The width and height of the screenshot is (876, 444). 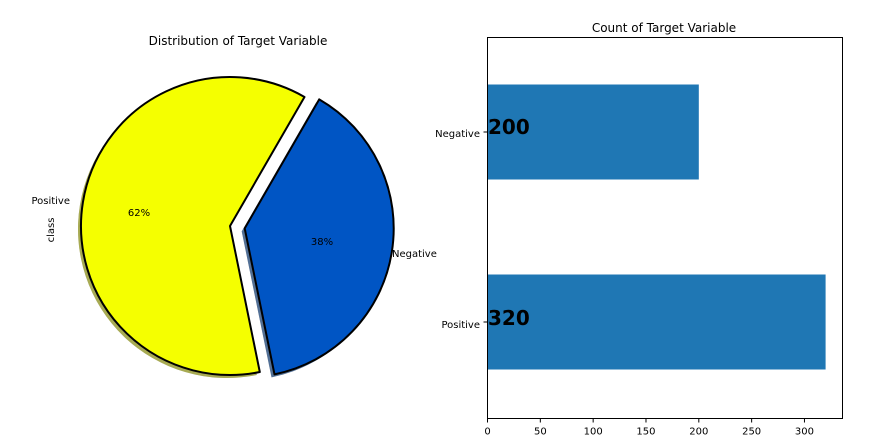 What do you see at coordinates (139, 213) in the screenshot?
I see `pie-percent-positive: 62%` at bounding box center [139, 213].